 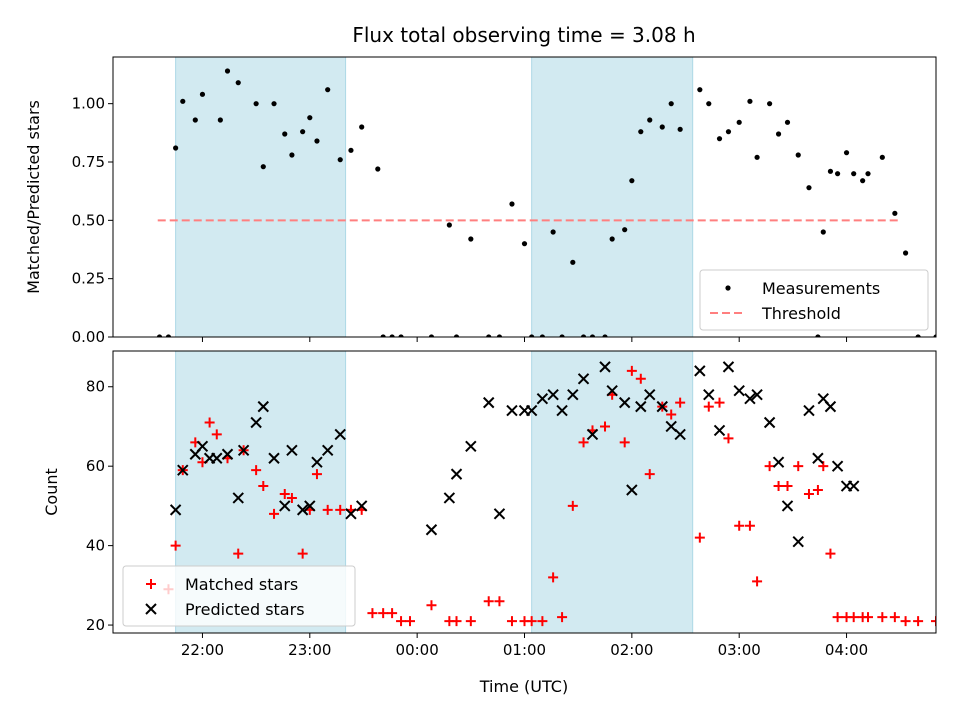 I want to click on x-tick-label: 23:00, so click(x=309, y=650).